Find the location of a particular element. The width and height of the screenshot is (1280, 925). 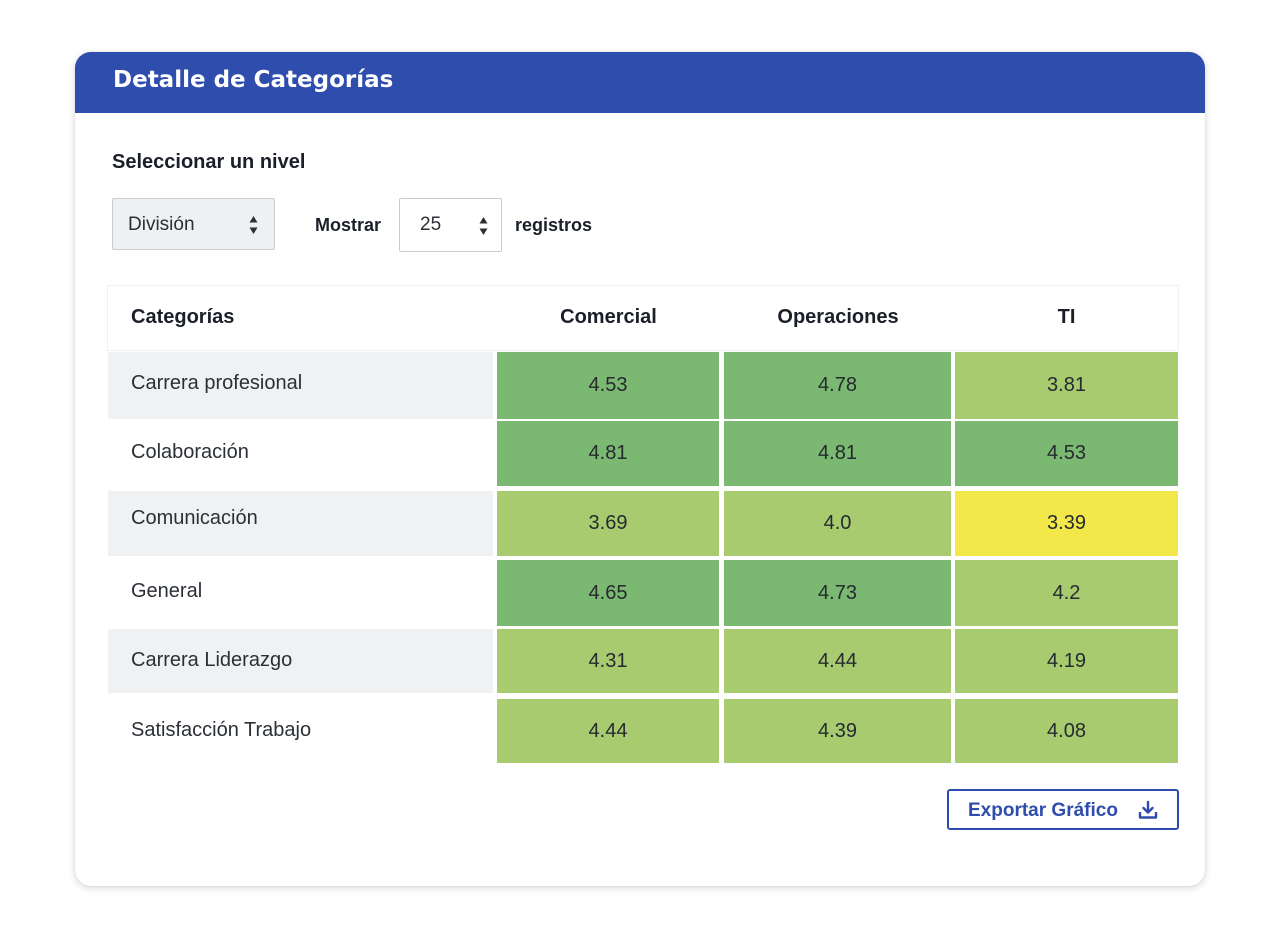

records-count-value: 25 is located at coordinates (431, 224).